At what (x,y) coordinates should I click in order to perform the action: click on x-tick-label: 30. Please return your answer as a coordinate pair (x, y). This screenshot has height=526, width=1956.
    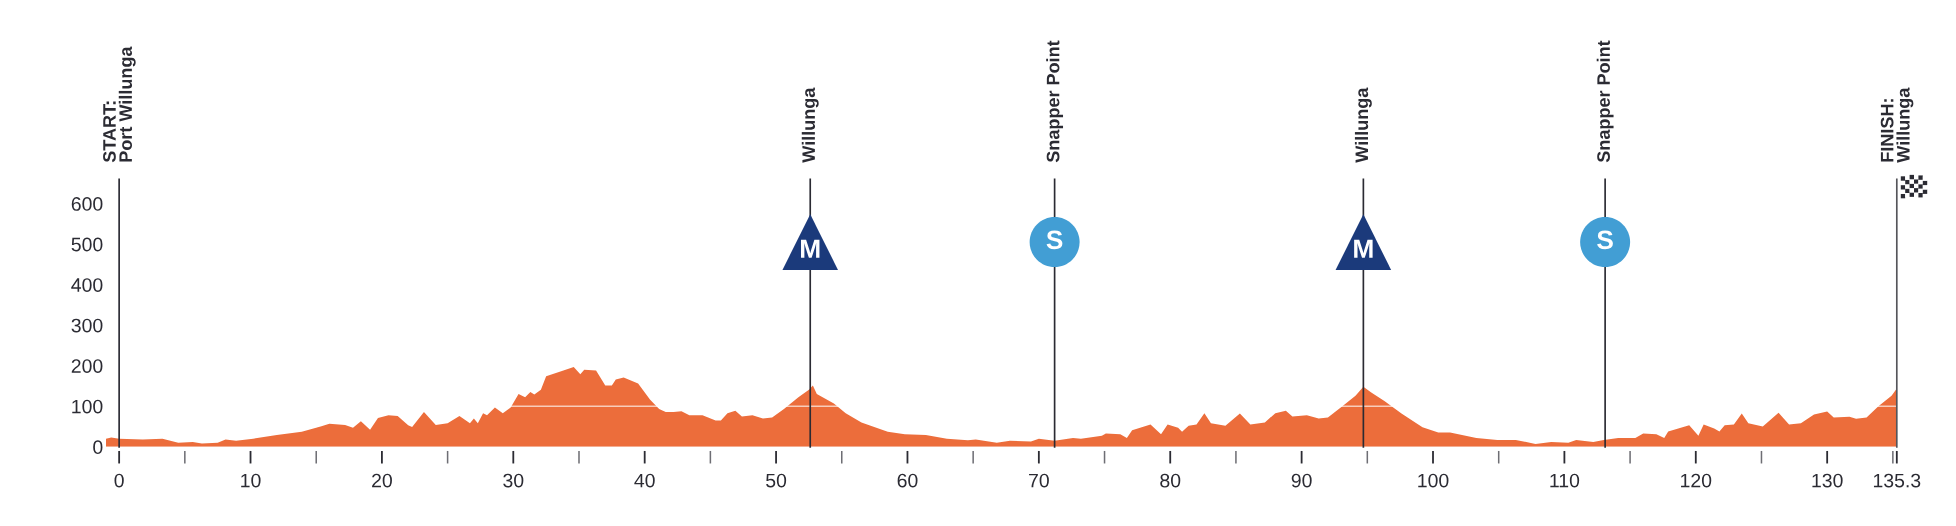
    Looking at the image, I should click on (513, 480).